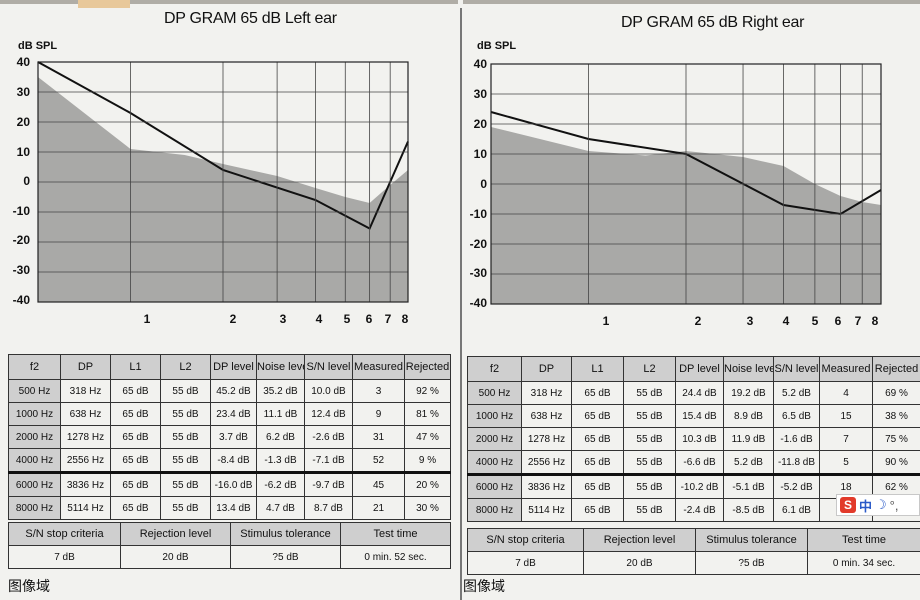 The width and height of the screenshot is (920, 600). What do you see at coordinates (23, 62) in the screenshot?
I see `y-tick-label: 40` at bounding box center [23, 62].